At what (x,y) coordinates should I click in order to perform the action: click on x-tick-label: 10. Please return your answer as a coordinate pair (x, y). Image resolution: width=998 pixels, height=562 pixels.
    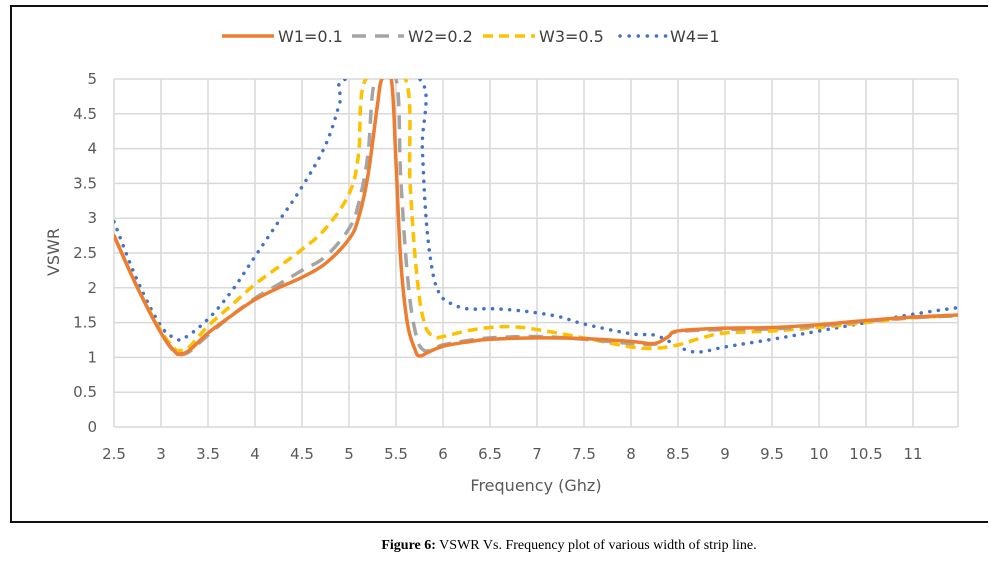
    Looking at the image, I should click on (818, 454).